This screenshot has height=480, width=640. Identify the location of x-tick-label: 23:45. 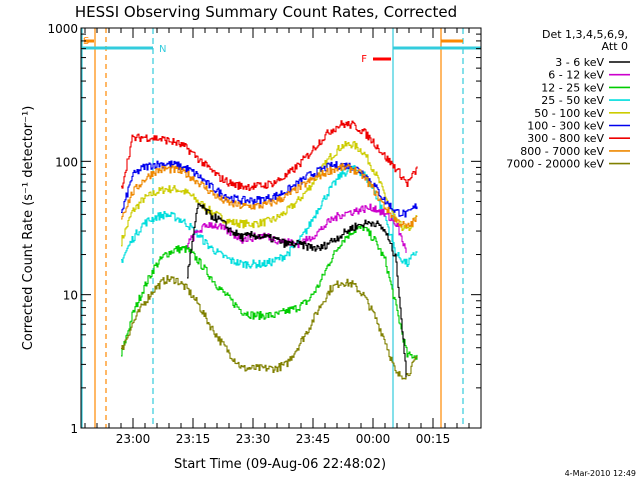
(313, 439).